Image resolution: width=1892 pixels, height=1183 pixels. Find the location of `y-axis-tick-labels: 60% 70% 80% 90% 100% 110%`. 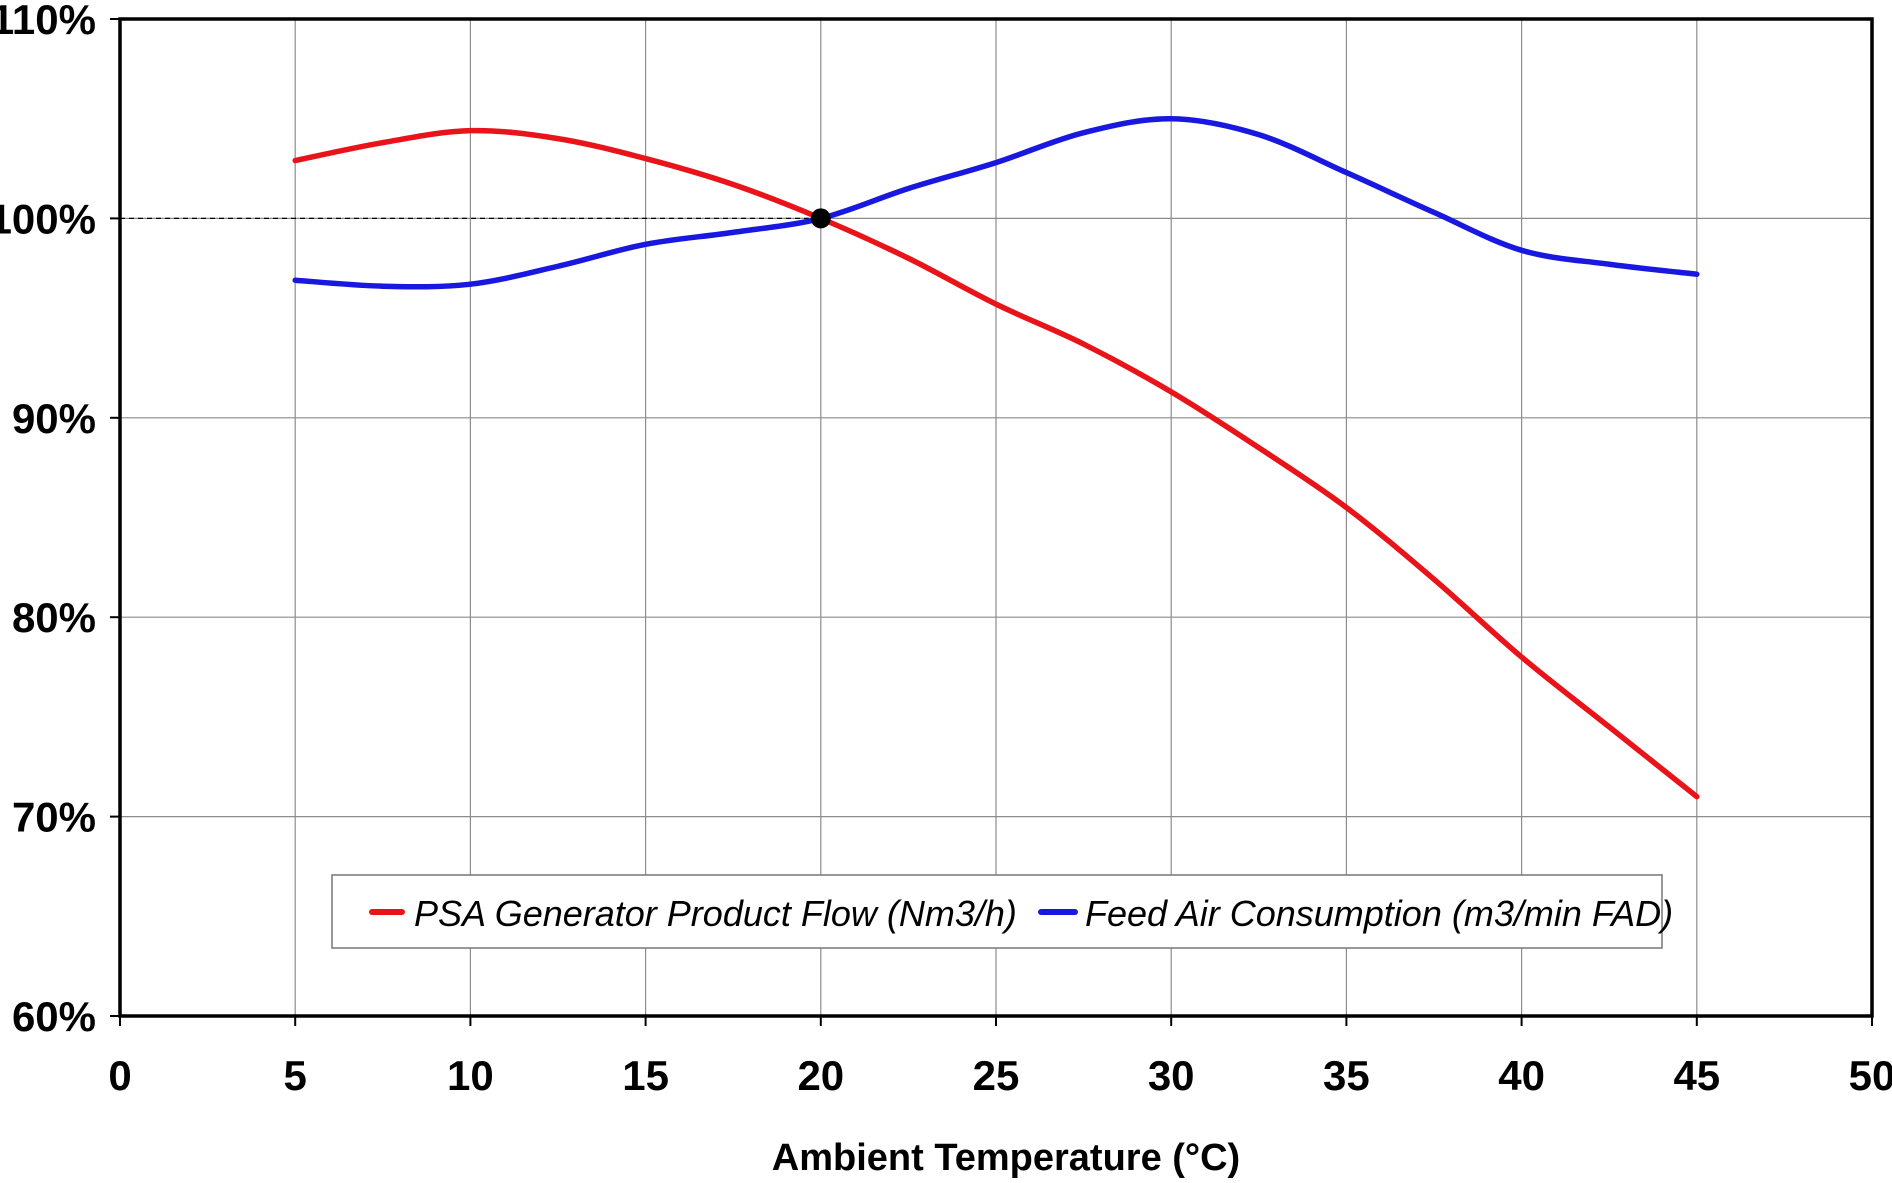

y-axis-tick-labels: 60% 70% 80% 90% 100% 110% is located at coordinates (60, 520).